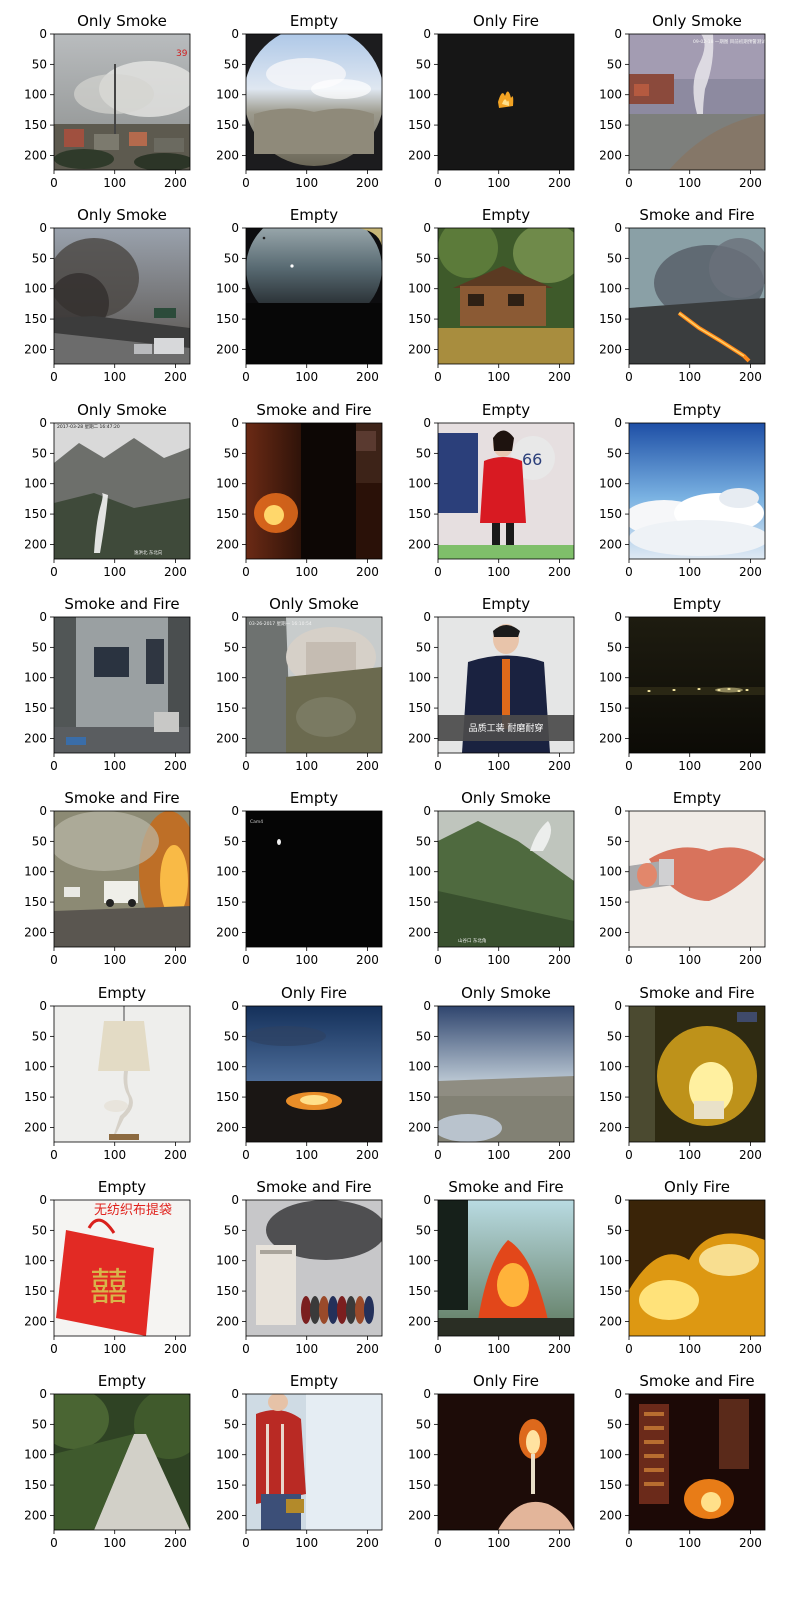 The width and height of the screenshot is (800, 1600). Describe the element at coordinates (256, 822) in the screenshot. I see `overlay-text: Cam4` at that location.